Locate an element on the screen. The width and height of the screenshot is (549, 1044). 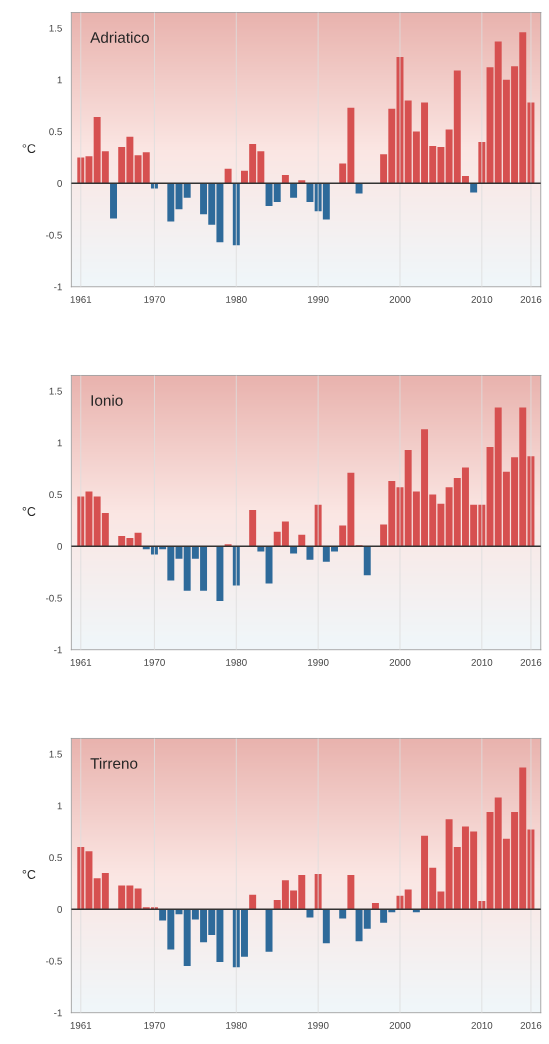
text: Adriatico is located at coordinates (119, 37).